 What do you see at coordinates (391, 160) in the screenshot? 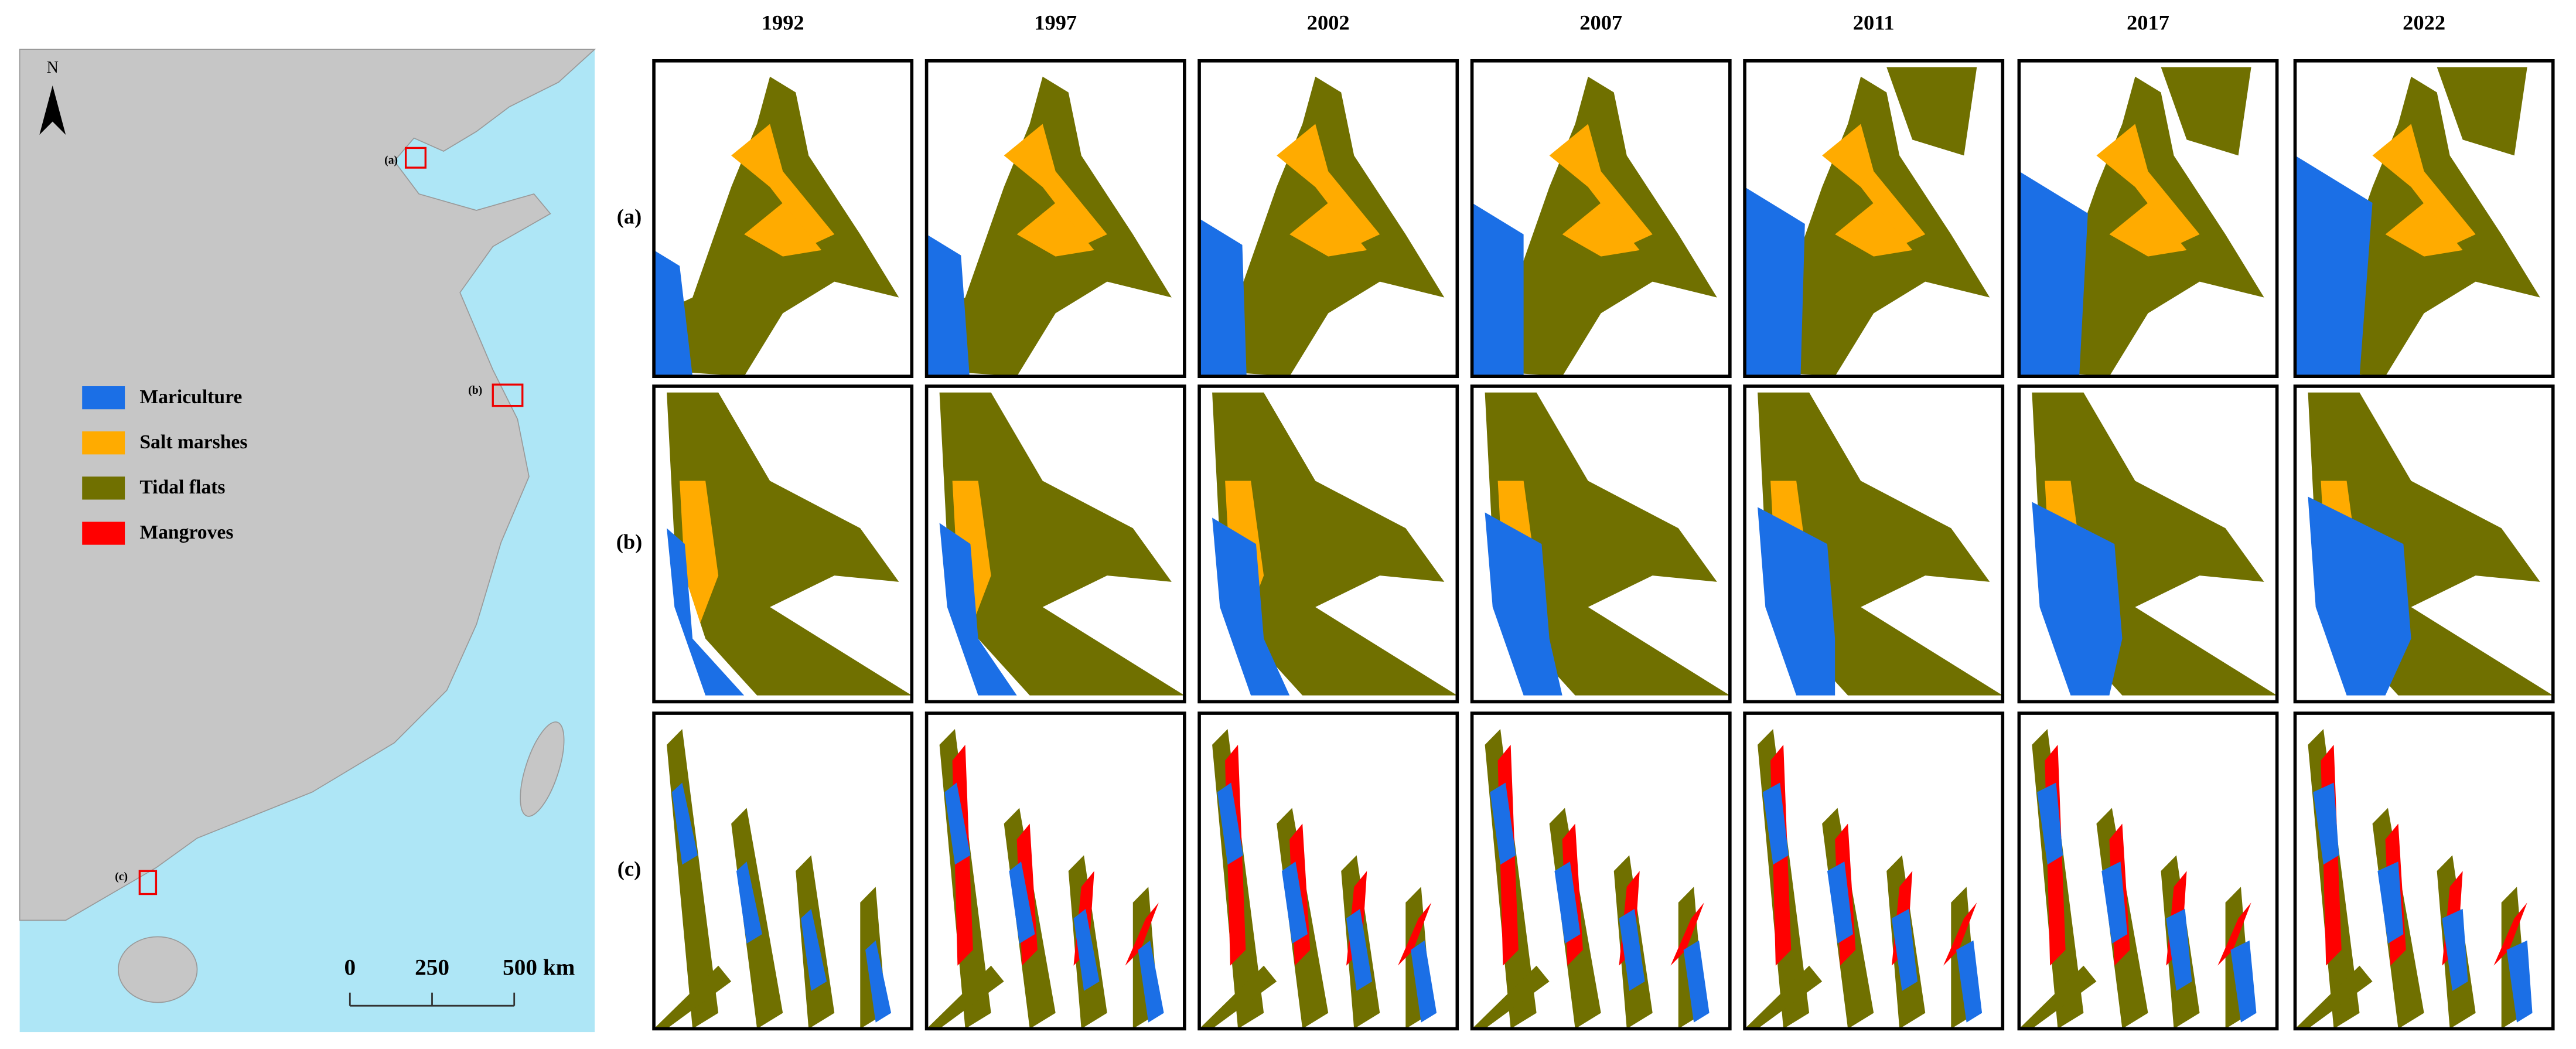
I see `region-label: (a)` at bounding box center [391, 160].